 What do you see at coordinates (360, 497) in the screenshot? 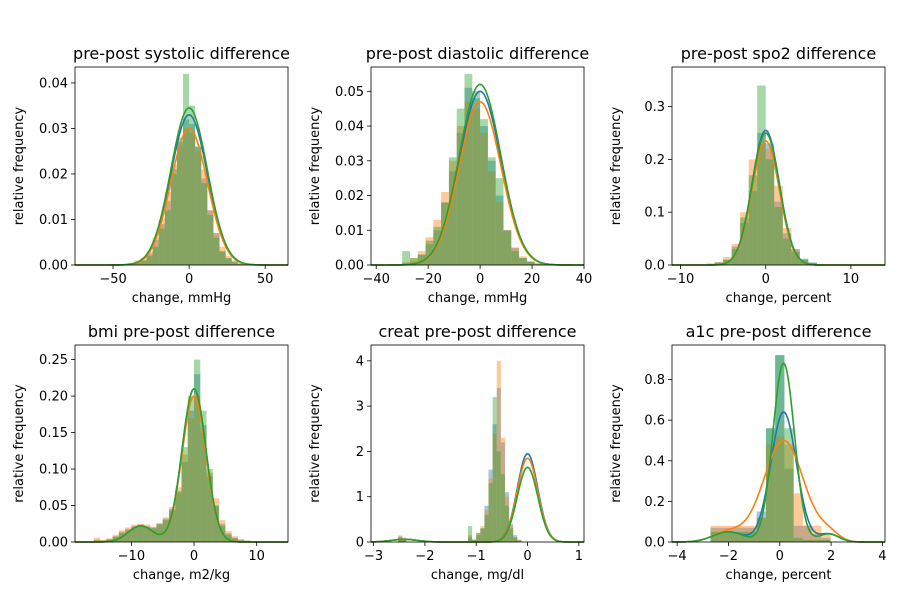
I see `y-tick-label: 1` at bounding box center [360, 497].